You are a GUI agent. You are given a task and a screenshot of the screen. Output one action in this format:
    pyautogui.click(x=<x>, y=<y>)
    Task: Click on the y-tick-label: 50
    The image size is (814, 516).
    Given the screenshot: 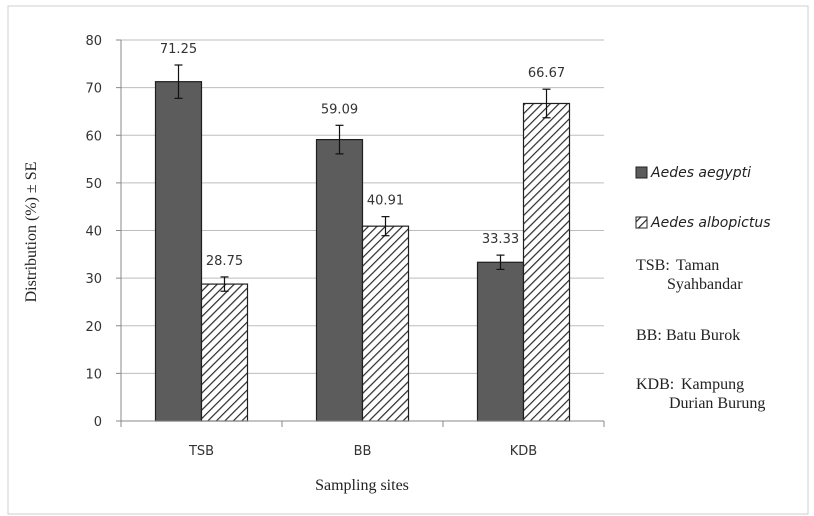 What is the action you would take?
    pyautogui.click(x=93, y=184)
    